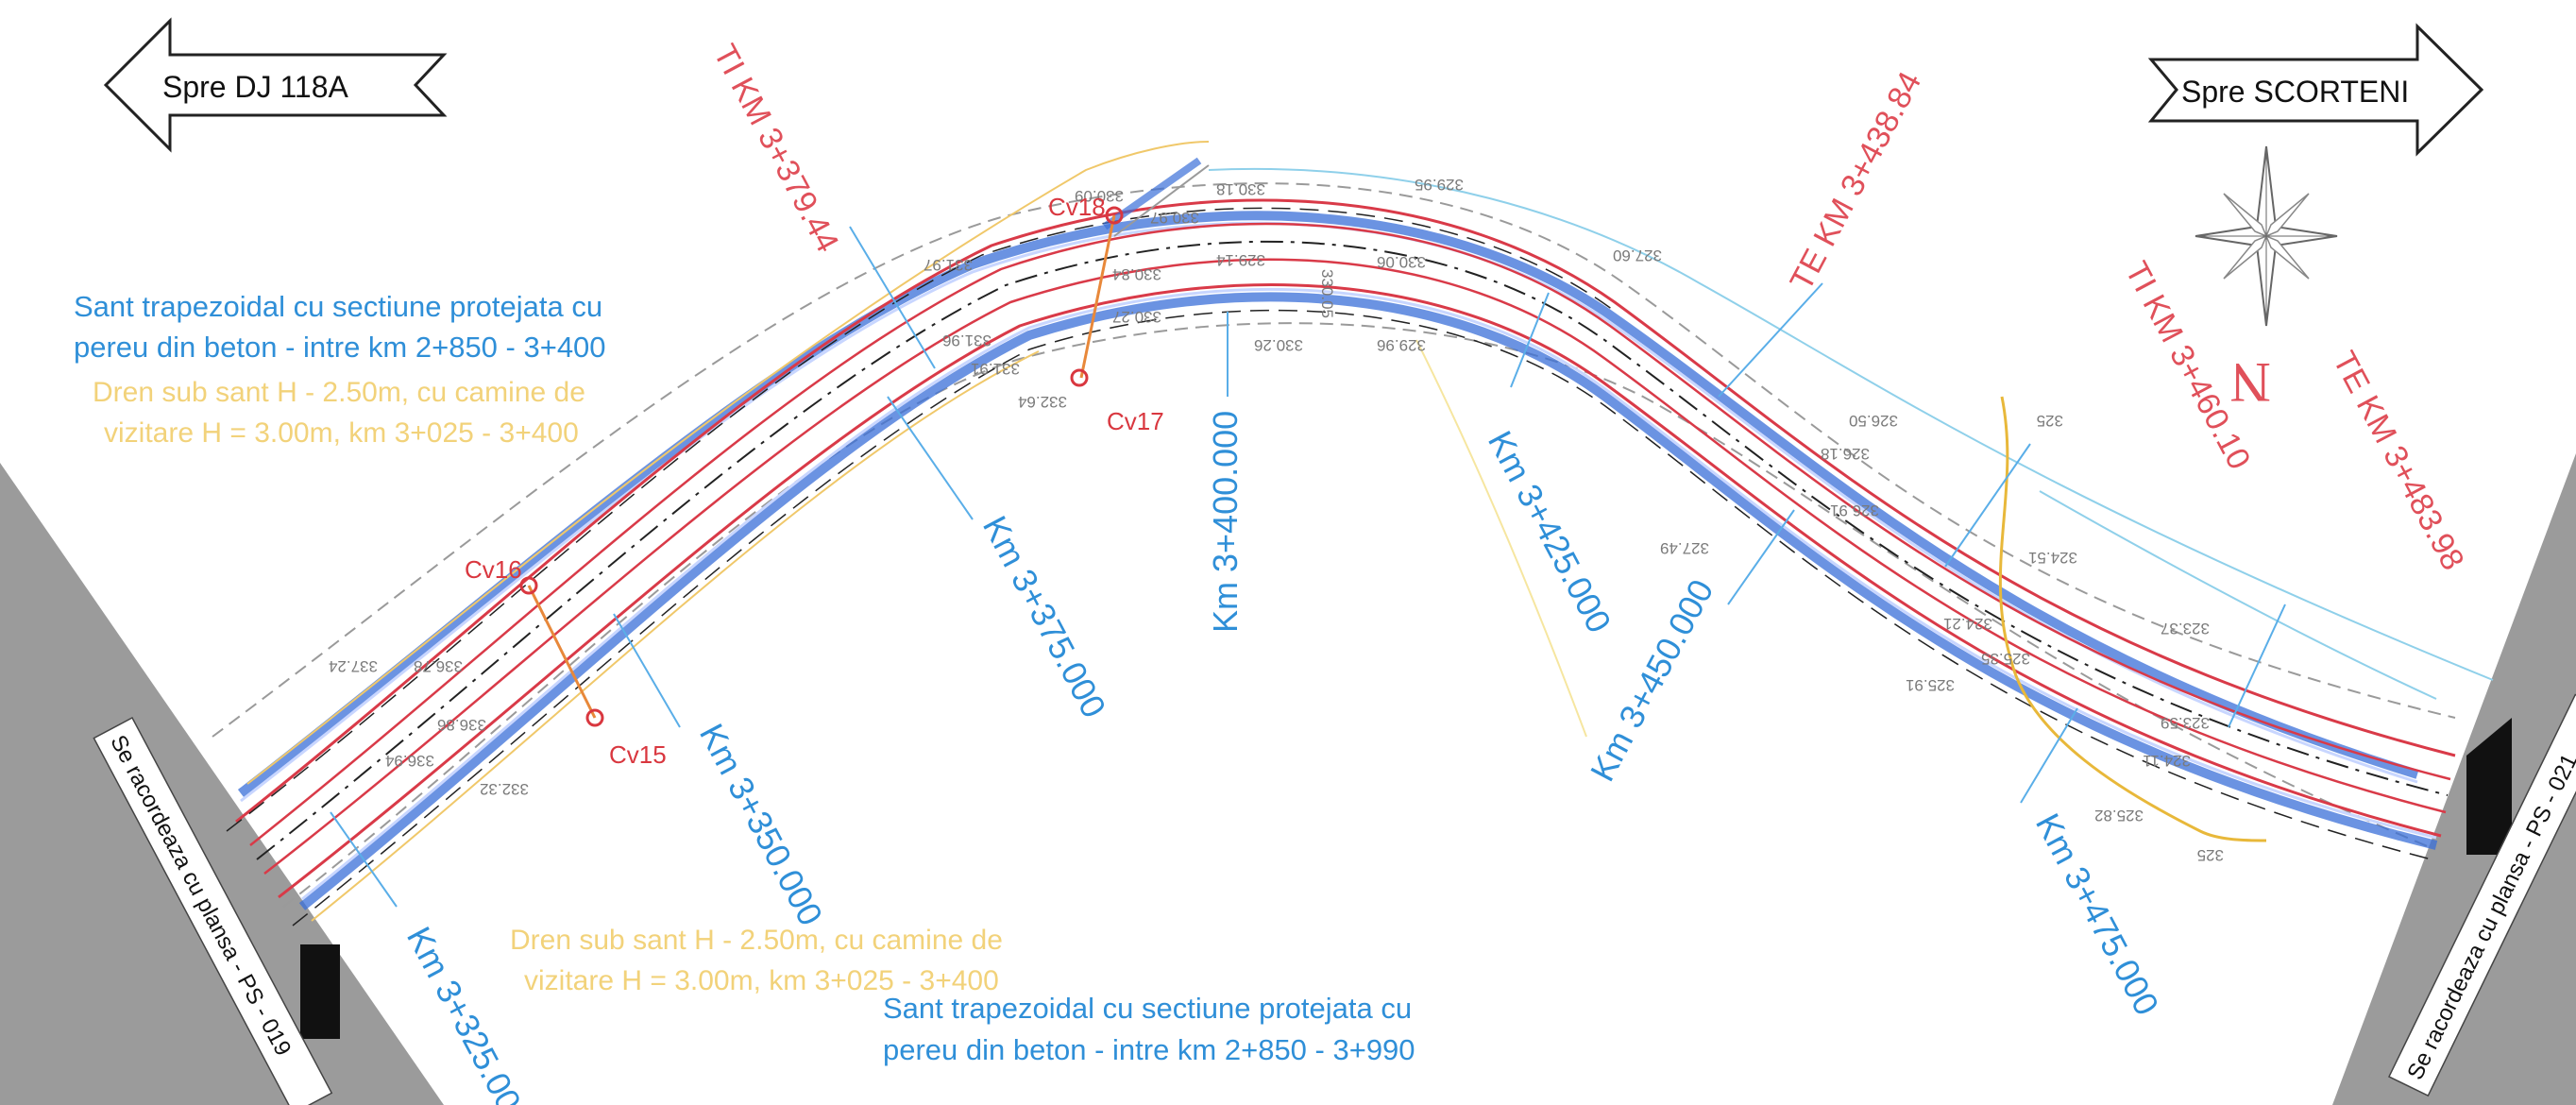 The image size is (2576, 1105). I want to click on elevation-label: 330.26, so click(1278, 345).